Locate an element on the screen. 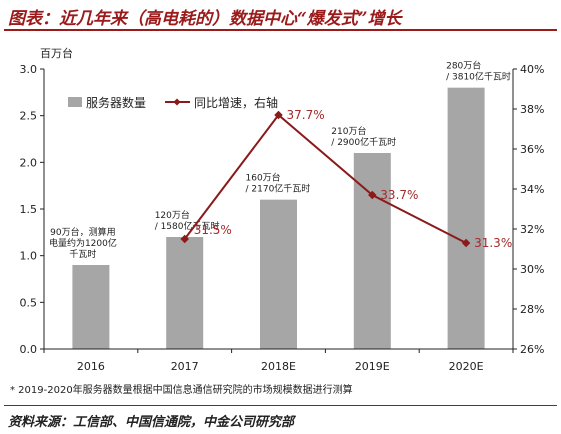  bar-data-label: 160万台 is located at coordinates (263, 178).